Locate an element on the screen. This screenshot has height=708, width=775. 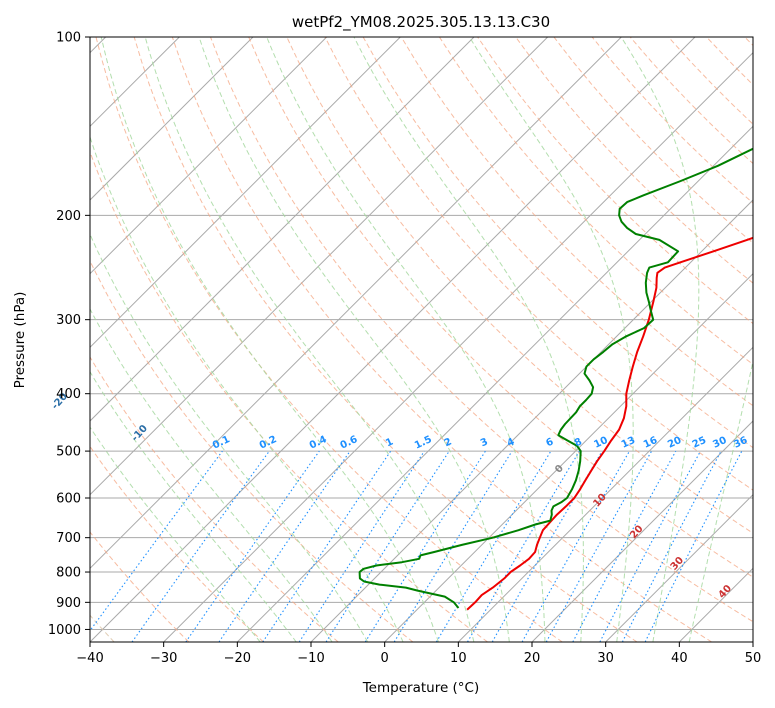
x-tick-label: 20 is located at coordinates (532, 658).